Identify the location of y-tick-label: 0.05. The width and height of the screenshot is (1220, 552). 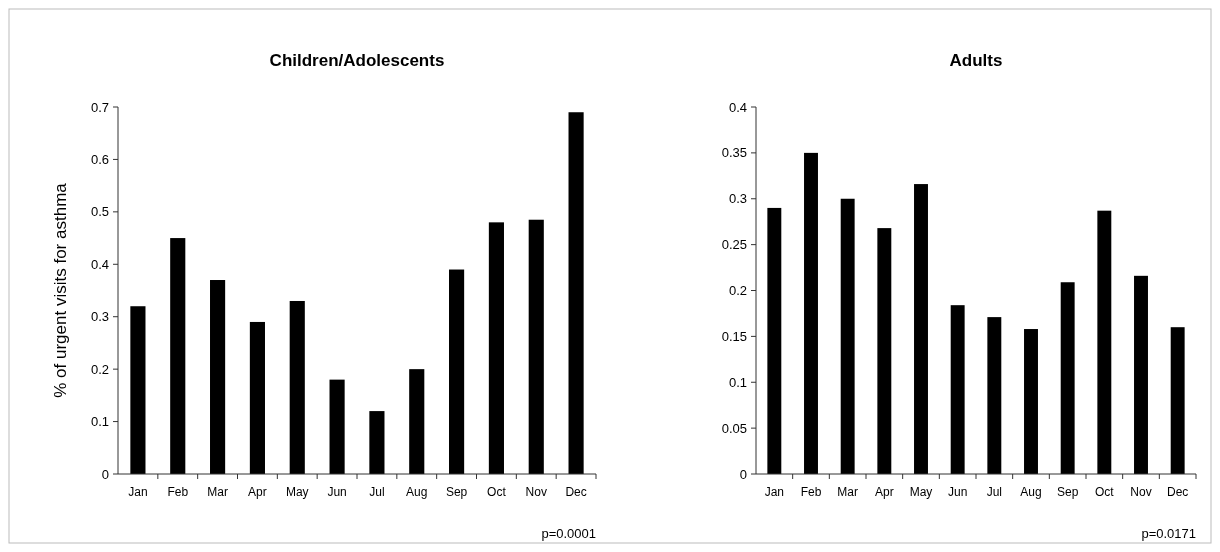
(734, 428).